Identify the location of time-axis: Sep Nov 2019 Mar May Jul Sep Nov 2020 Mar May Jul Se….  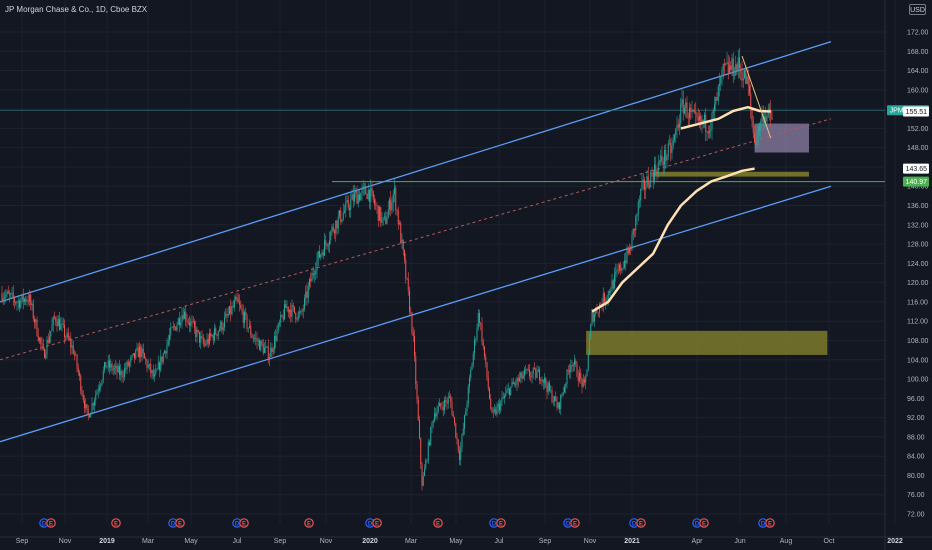
(459, 541).